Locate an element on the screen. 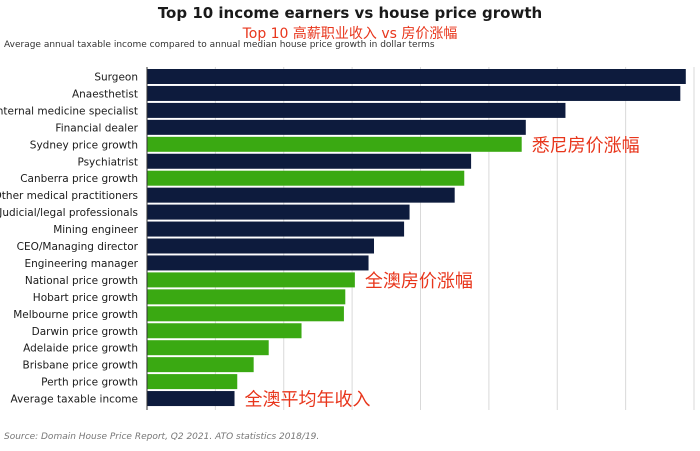  category-label: Brisbane price growth is located at coordinates (80, 366).